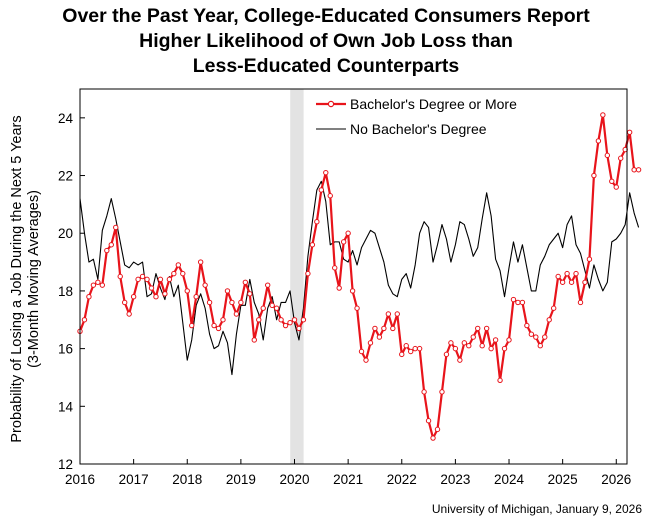 The height and width of the screenshot is (518, 652). I want to click on y-axis-label-line-2: (3-Month Moving Averages), so click(34, 279).